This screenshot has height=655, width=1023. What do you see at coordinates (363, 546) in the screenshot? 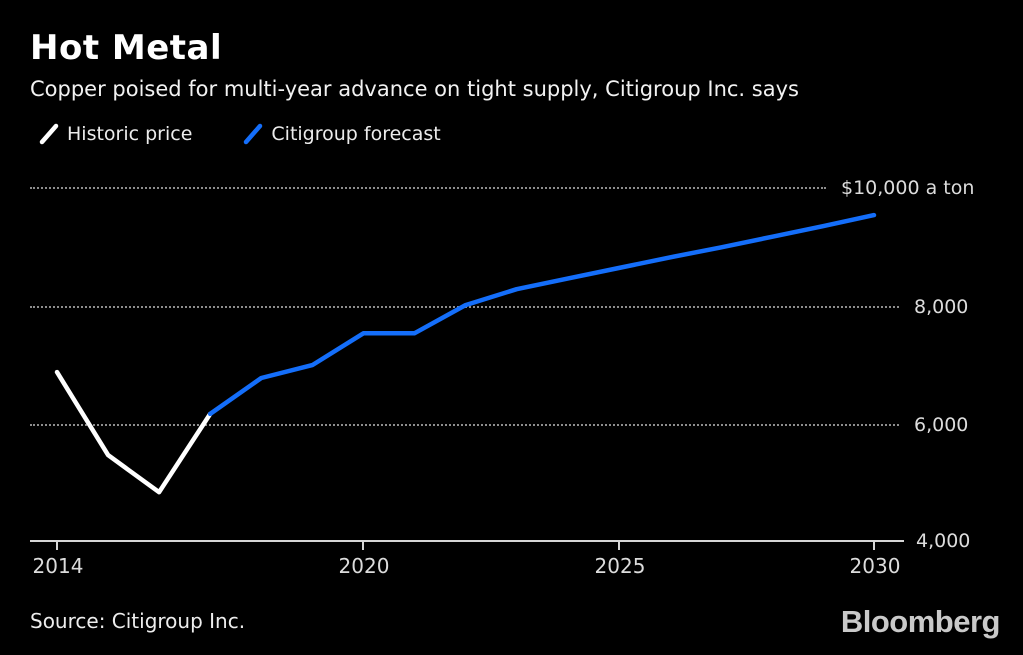
I see `x-tick-2020` at bounding box center [363, 546].